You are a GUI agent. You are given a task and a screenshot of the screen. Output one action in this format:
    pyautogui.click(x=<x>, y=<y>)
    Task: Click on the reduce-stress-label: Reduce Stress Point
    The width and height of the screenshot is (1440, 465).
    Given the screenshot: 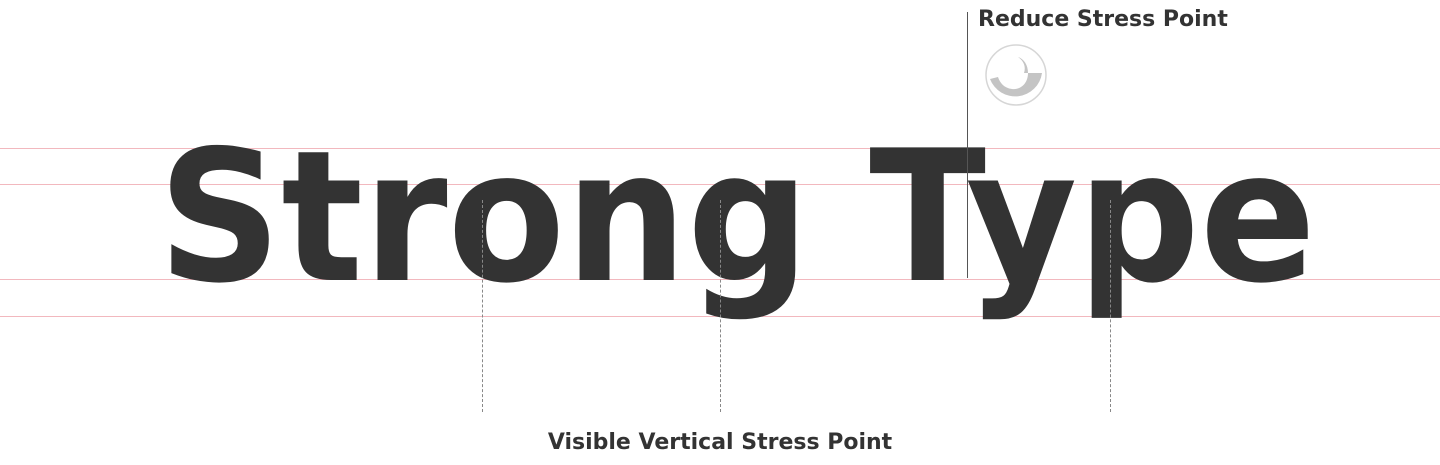 What is the action you would take?
    pyautogui.click(x=1103, y=19)
    